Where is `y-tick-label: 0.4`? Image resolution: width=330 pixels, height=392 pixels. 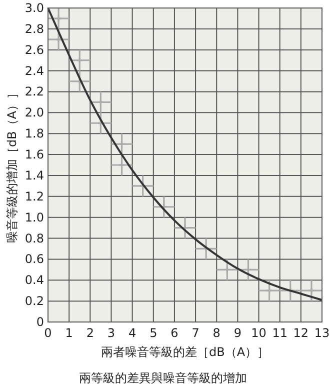 y-tick-label: 0.4 is located at coordinates (34, 280).